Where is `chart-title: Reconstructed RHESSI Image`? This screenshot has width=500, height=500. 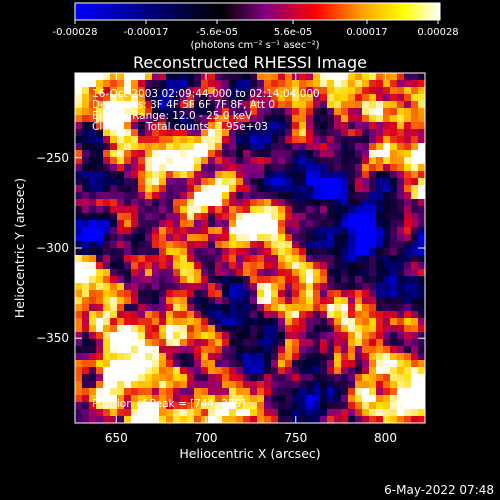 chart-title: Reconstructed RHESSI Image is located at coordinates (250, 62).